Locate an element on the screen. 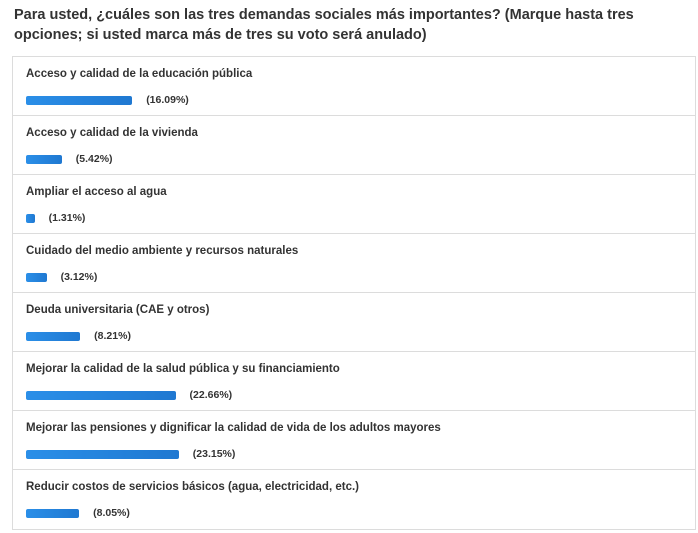 The height and width of the screenshot is (533, 698). result-percent: (8.05%) is located at coordinates (111, 513).